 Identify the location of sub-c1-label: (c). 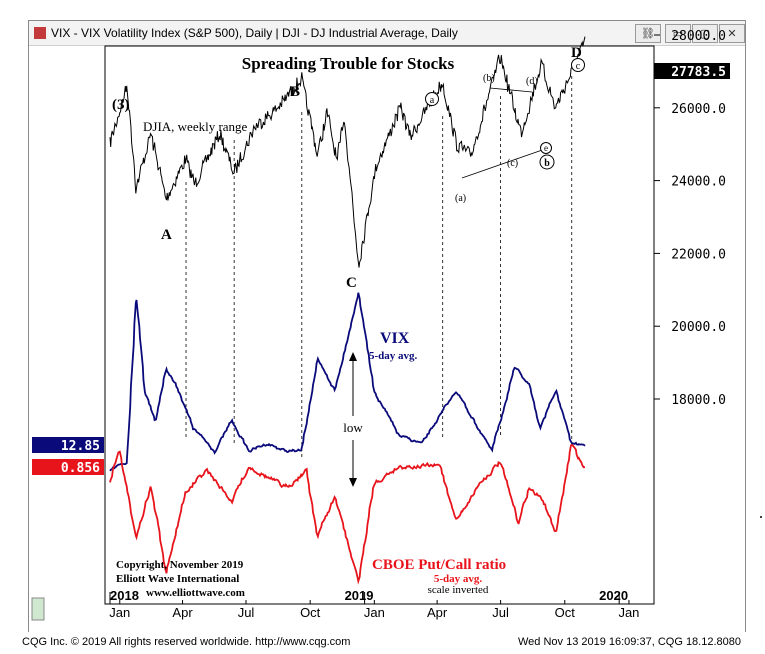
(512, 163).